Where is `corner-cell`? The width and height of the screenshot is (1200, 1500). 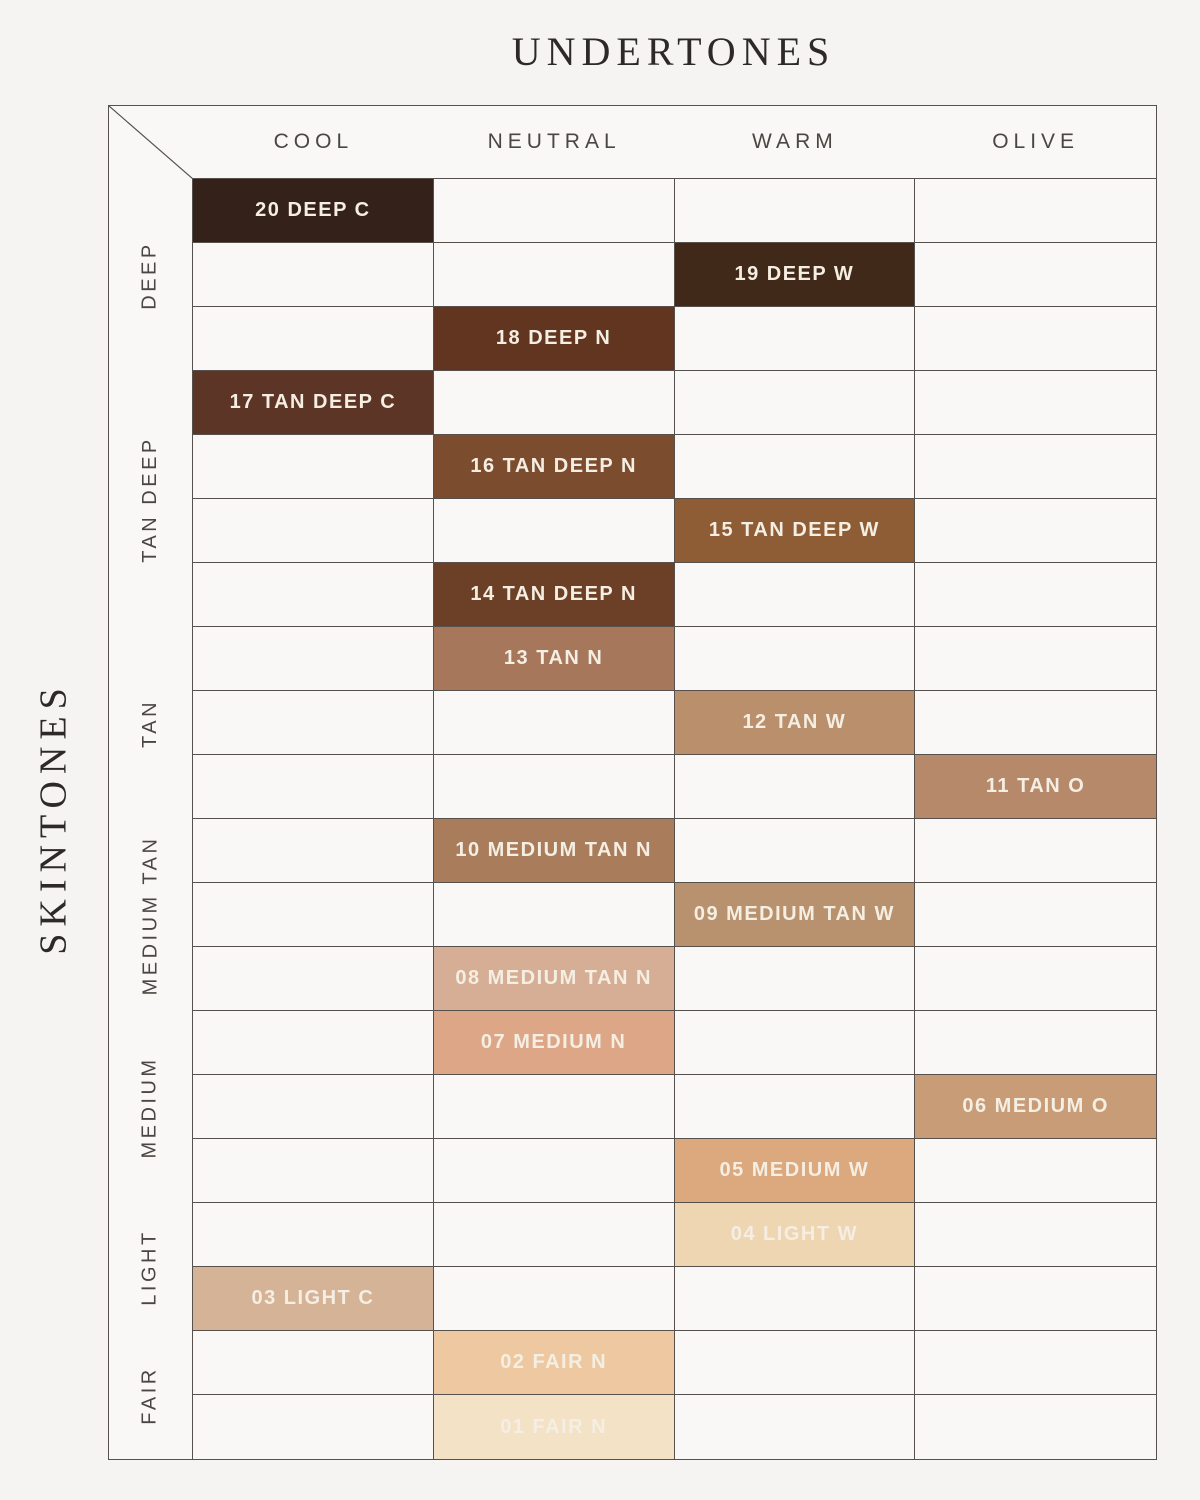 corner-cell is located at coordinates (151, 142).